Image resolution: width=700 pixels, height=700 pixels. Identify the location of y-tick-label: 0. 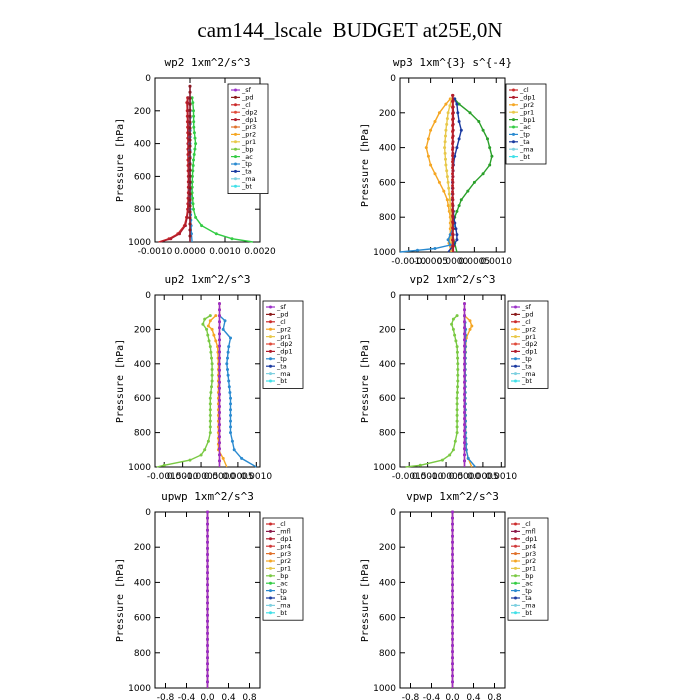
(148, 79).